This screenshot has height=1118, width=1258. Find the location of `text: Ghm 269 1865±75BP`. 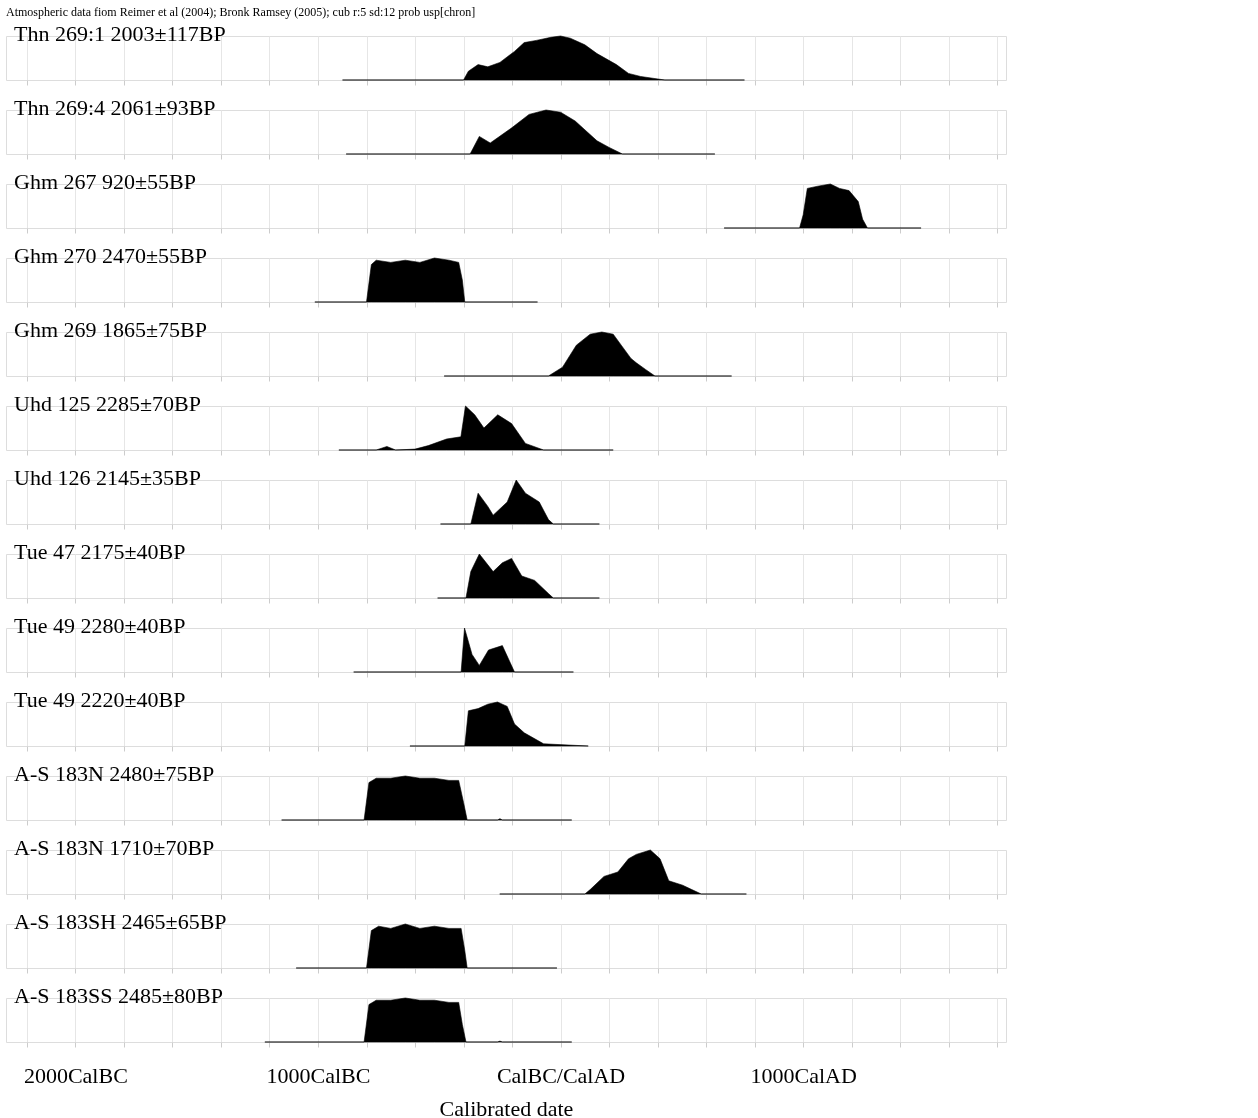

text: Ghm 269 1865±75BP is located at coordinates (110, 329).